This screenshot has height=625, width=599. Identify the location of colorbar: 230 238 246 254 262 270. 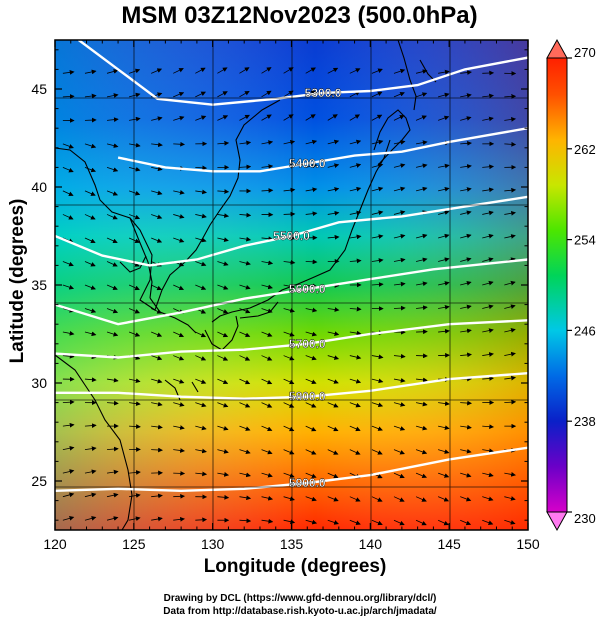
(571, 285).